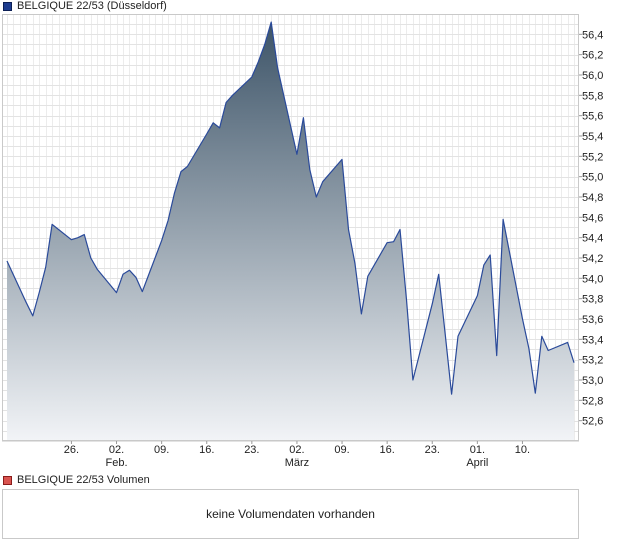 The width and height of the screenshot is (620, 546). Describe the element at coordinates (592, 381) in the screenshot. I see `y-tick-label: 53,0` at that location.